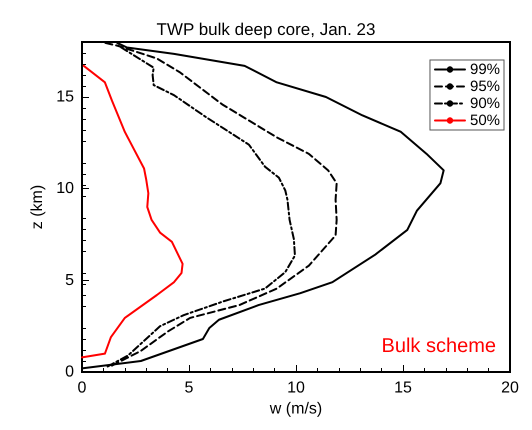  I want to click on y-tick-label: 10, so click(65, 189).